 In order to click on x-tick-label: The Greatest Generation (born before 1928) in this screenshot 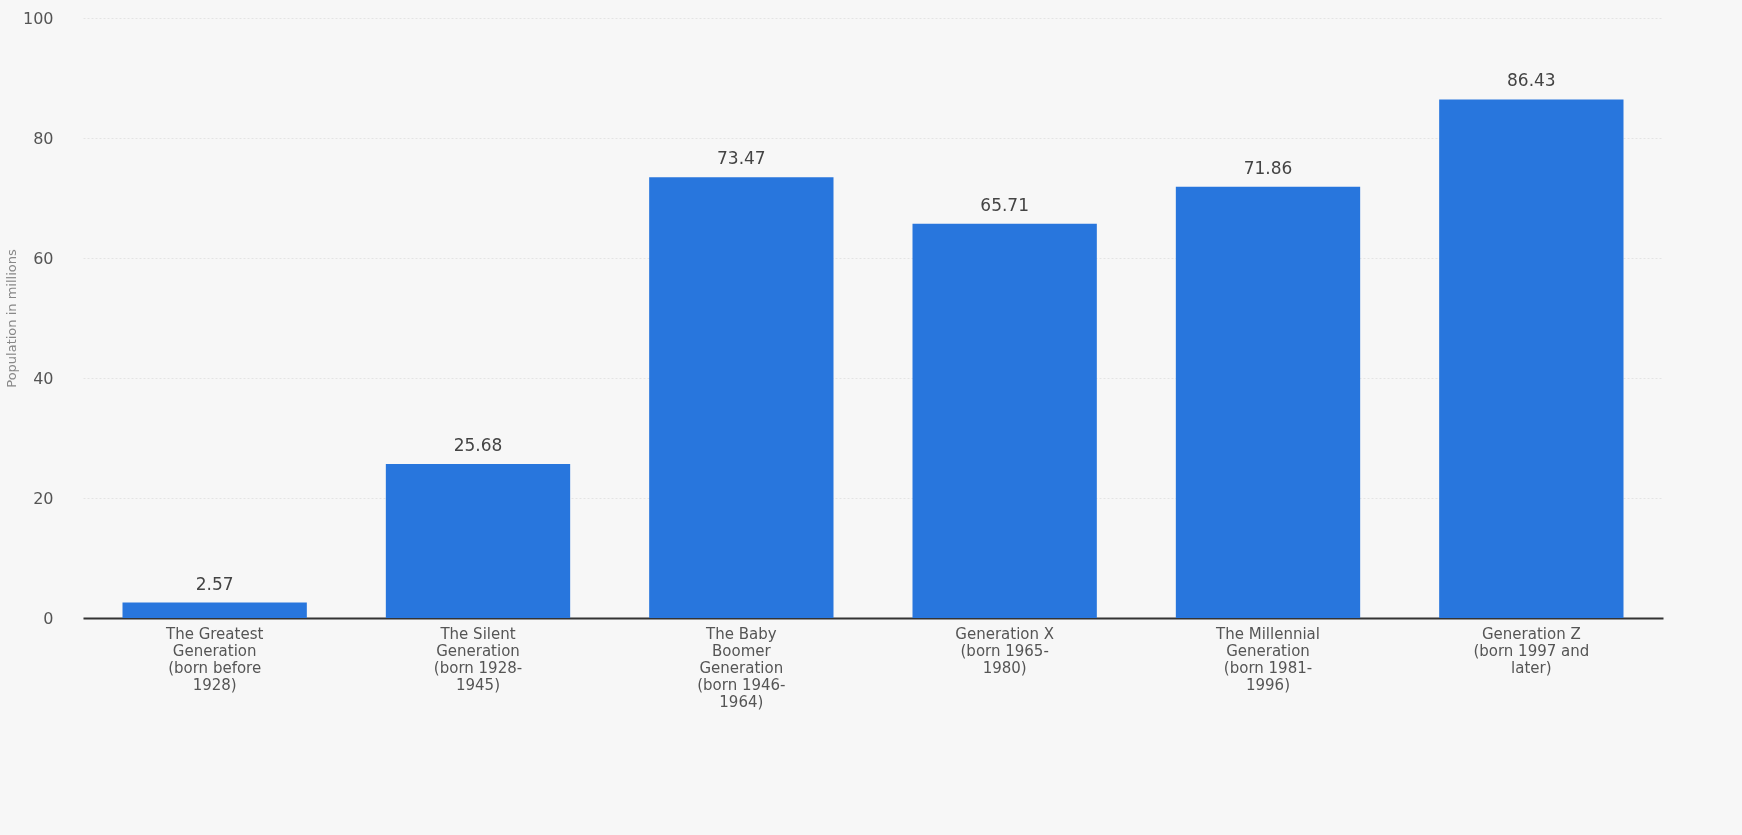, I will do `click(214, 659)`.